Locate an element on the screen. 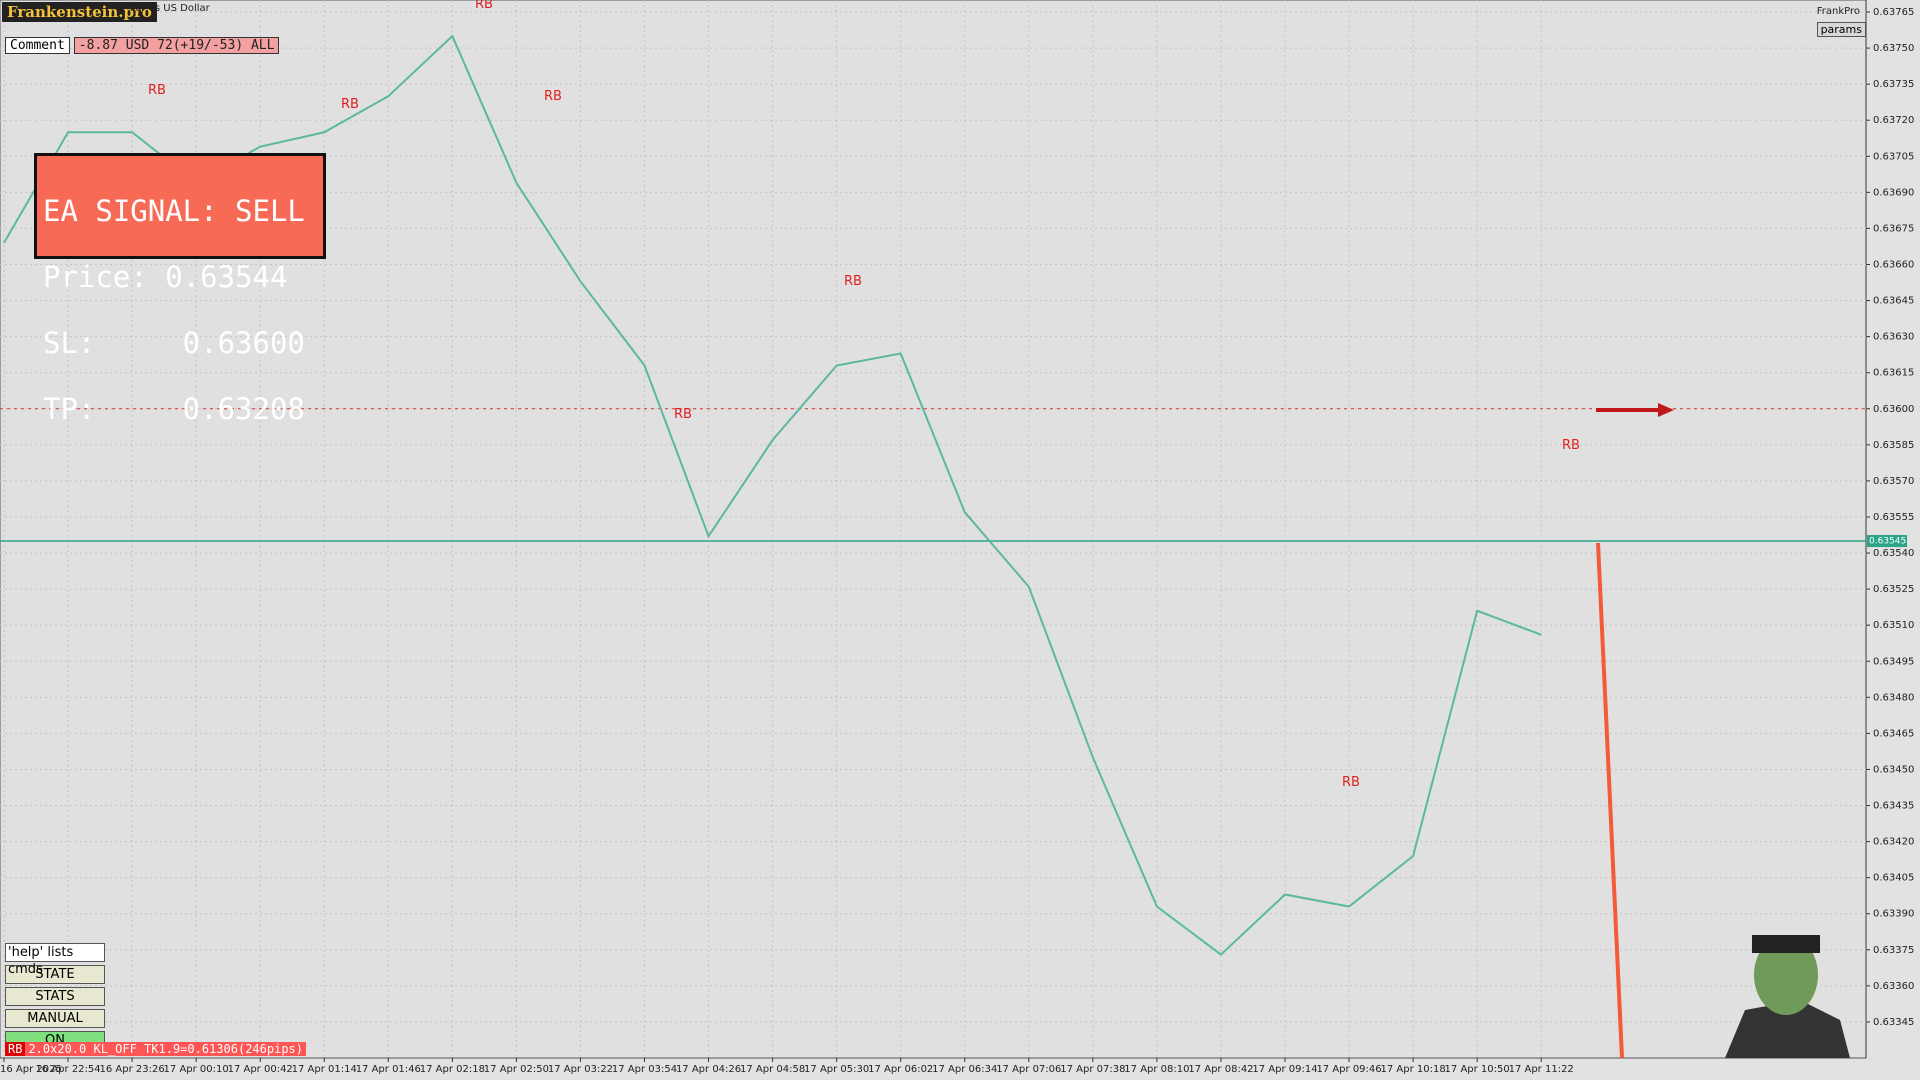 The height and width of the screenshot is (1080, 1920). status-text: 2.0x20.0 KL_OFF TK1.9=0.61306(246pips) is located at coordinates (165, 1049).